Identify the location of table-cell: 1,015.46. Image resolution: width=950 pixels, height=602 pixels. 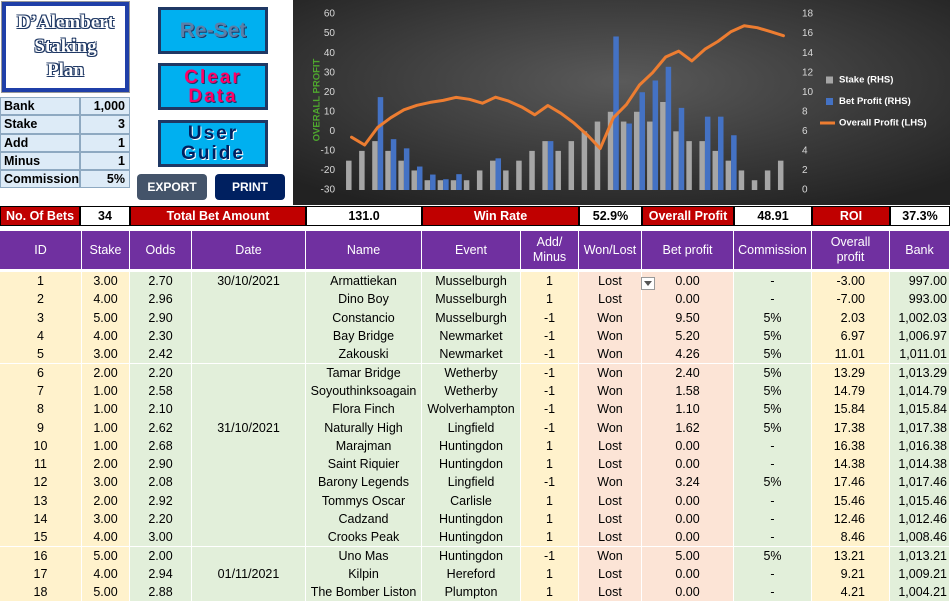
(920, 500).